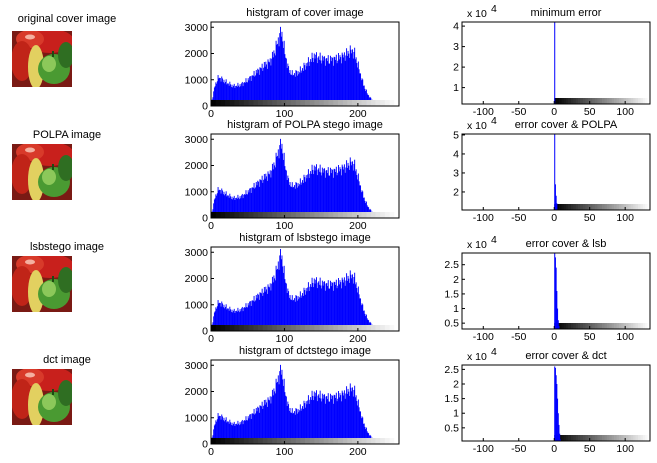 The image size is (657, 463). What do you see at coordinates (477, 245) in the screenshot?
I see `exponent-label: x 10` at bounding box center [477, 245].